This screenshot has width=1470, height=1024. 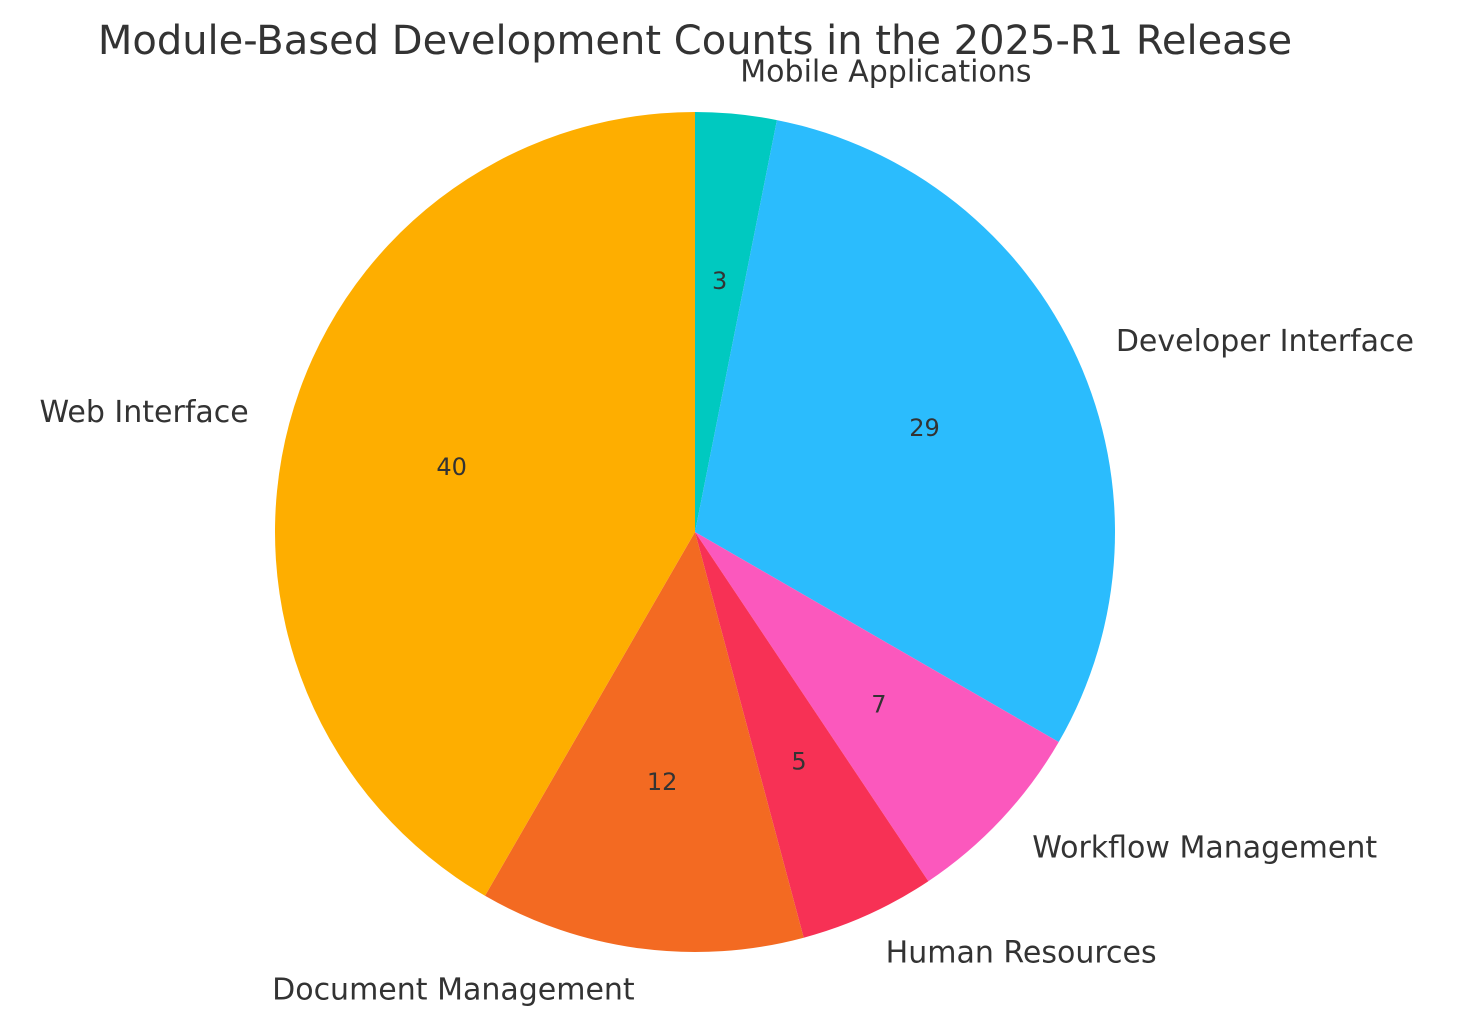 I want to click on slice-label-document-management: Document Management, so click(x=453, y=990).